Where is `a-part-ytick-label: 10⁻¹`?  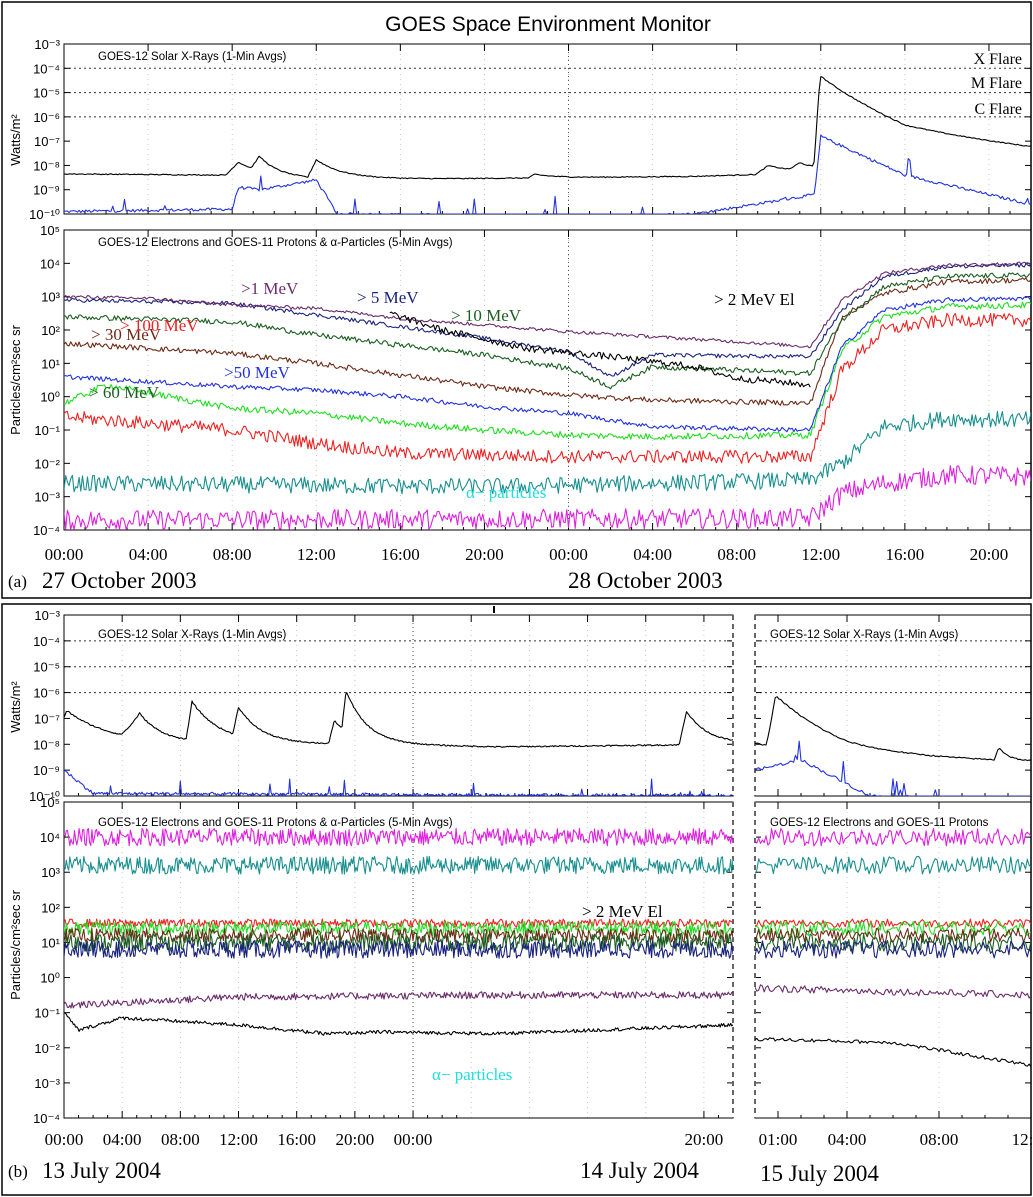 a-part-ytick-label: 10⁻¹ is located at coordinates (47, 430).